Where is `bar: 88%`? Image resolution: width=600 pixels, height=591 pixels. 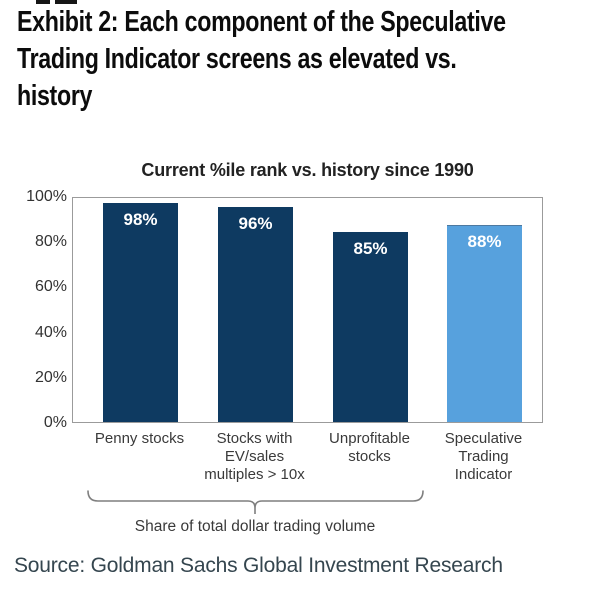
bar: 88% is located at coordinates (484, 323).